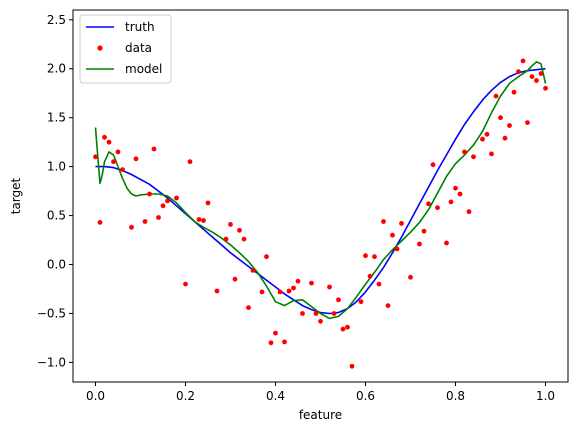 The height and width of the screenshot is (432, 579). Describe the element at coordinates (100, 48) in the screenshot. I see `legend-swatch-data` at that location.